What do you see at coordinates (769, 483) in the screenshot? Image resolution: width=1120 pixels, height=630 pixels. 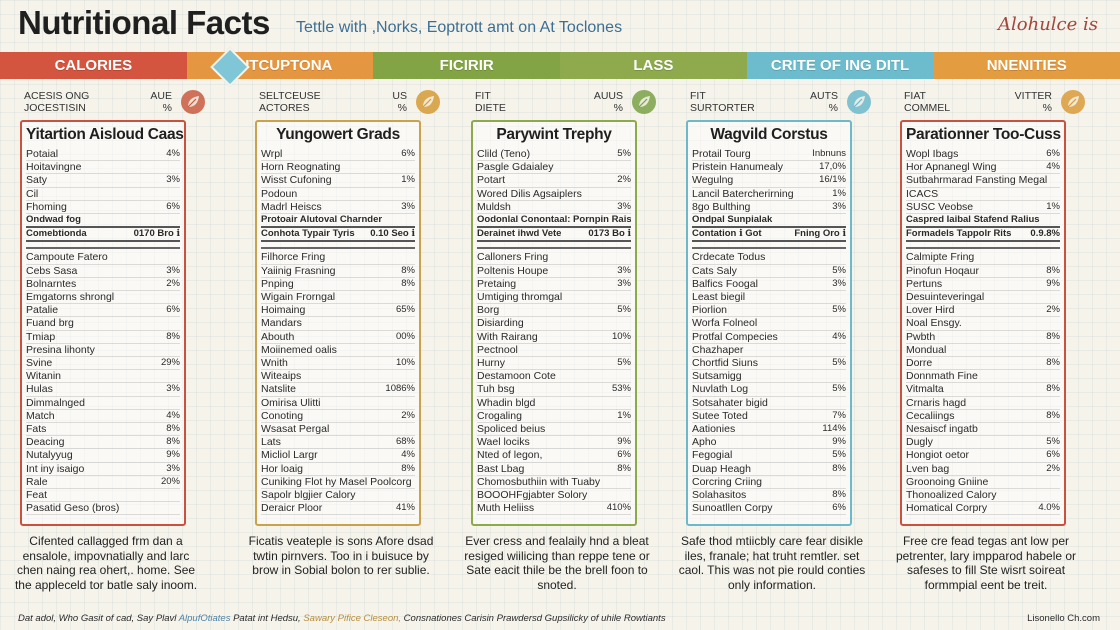 I see `nutrient-row: Corcring Criing` at bounding box center [769, 483].